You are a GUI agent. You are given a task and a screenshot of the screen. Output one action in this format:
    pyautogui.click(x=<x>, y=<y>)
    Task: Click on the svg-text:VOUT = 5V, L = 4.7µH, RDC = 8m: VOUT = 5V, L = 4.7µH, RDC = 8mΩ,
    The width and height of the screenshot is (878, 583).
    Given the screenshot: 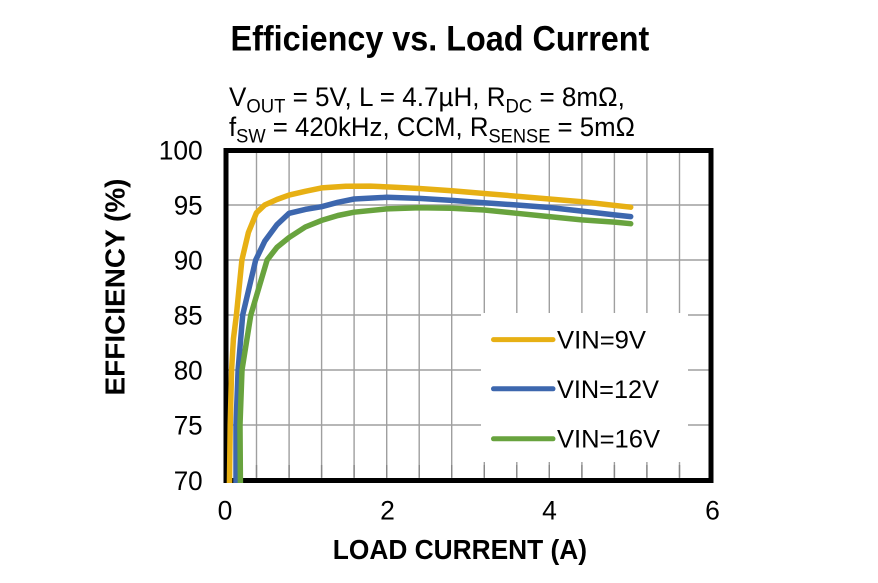 What is the action you would take?
    pyautogui.click(x=427, y=99)
    